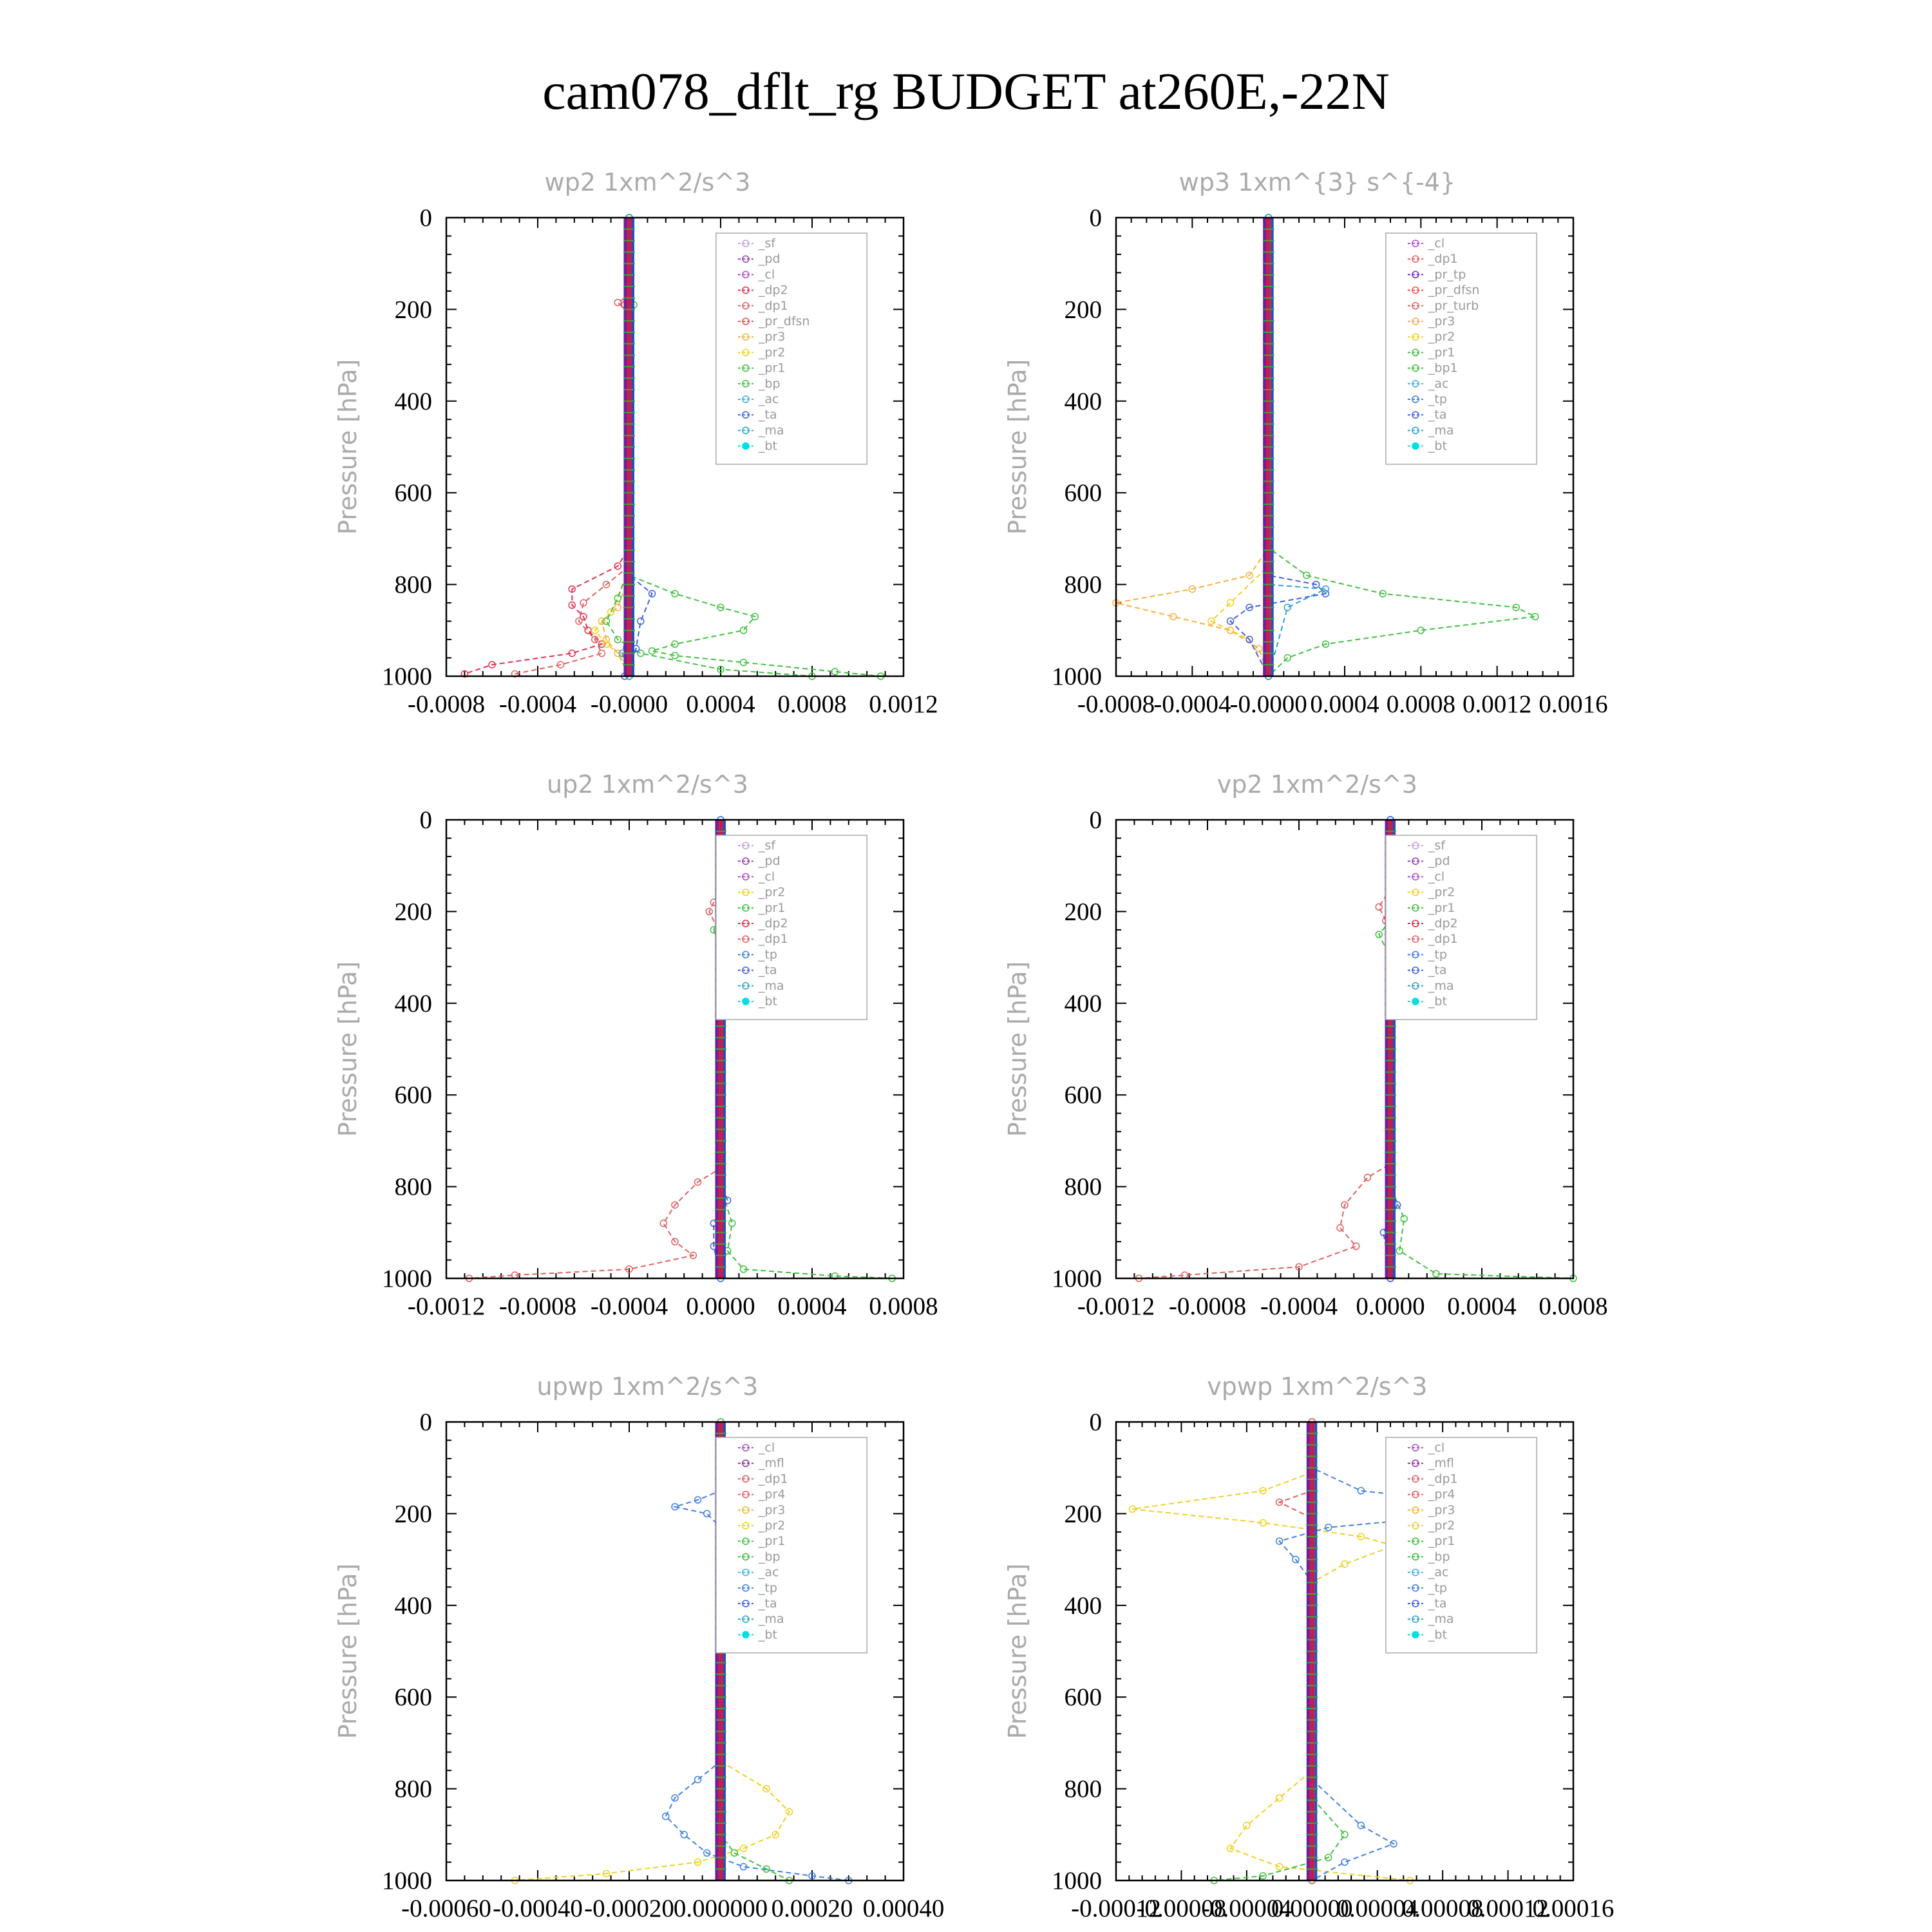  What do you see at coordinates (1535, 617) in the screenshot?
I see `series-point-bp1` at bounding box center [1535, 617].